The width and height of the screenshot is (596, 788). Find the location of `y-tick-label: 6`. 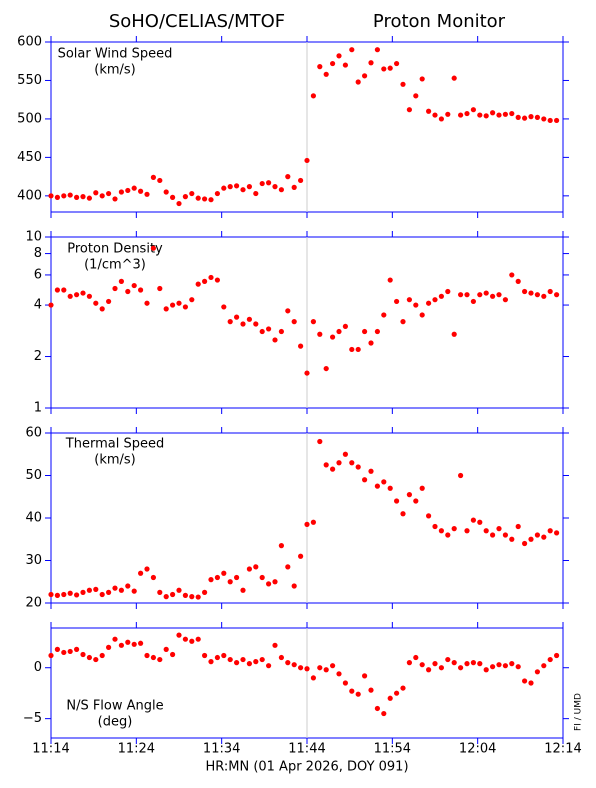

y-tick-label: 6 is located at coordinates (38, 274).